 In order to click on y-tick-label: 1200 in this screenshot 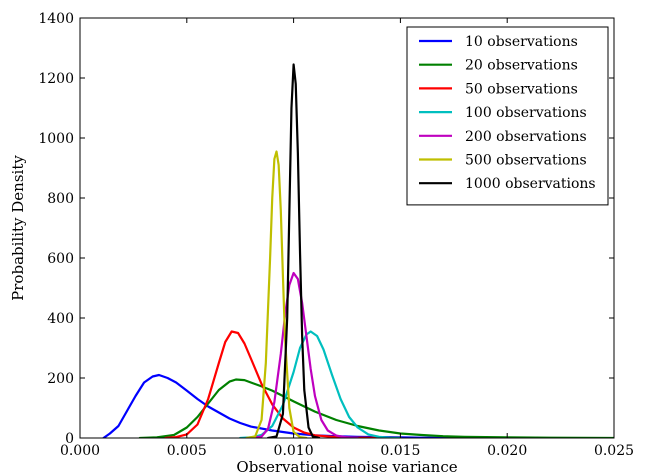, I will do `click(56, 79)`.